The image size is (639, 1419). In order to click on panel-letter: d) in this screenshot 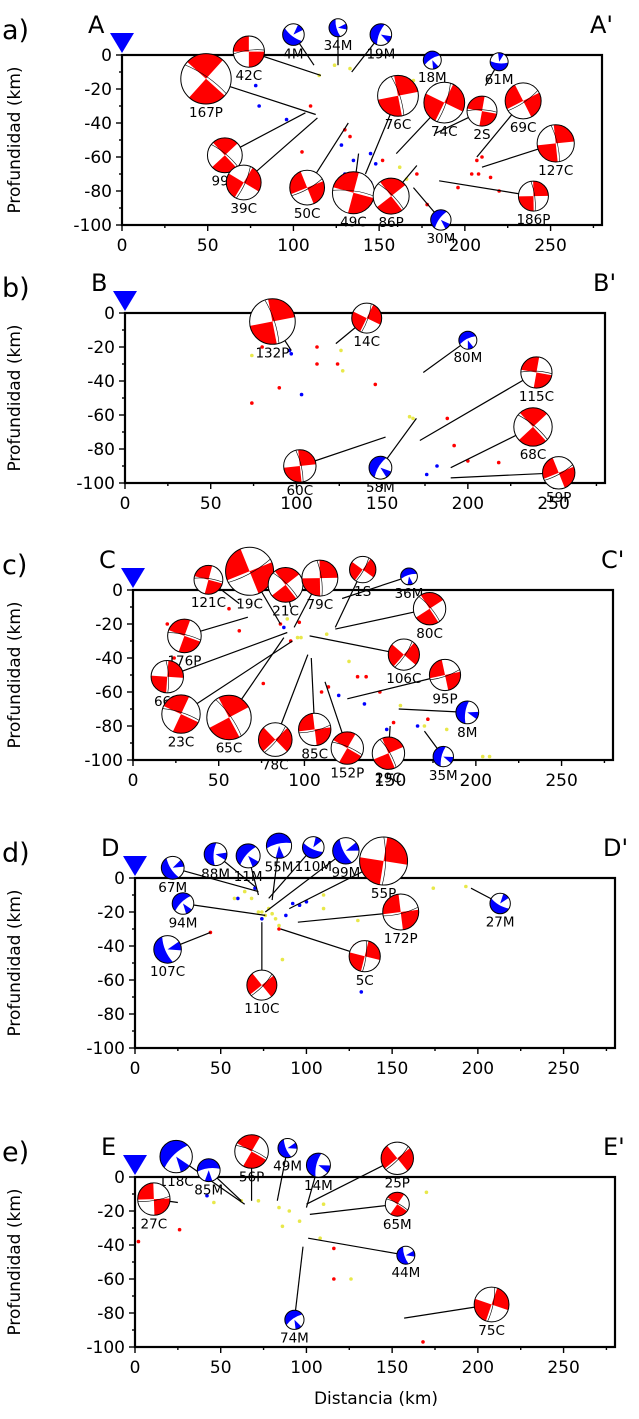, I will do `click(16, 853)`.